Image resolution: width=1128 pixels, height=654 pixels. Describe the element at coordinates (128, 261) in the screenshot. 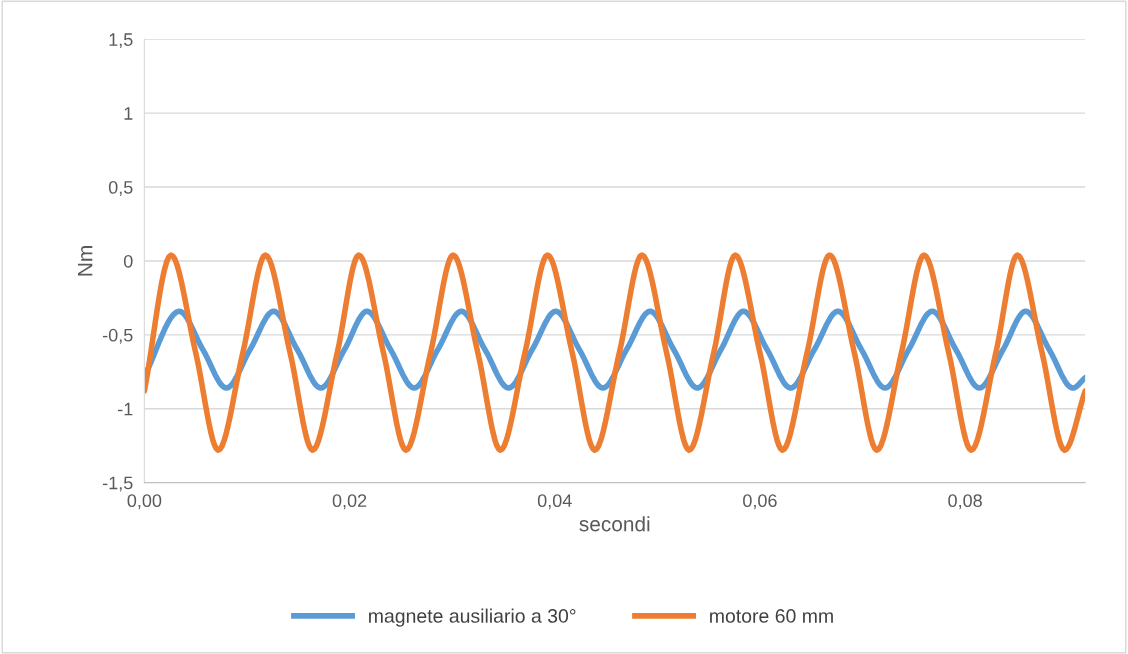

I see `y-tick-label: 0` at that location.